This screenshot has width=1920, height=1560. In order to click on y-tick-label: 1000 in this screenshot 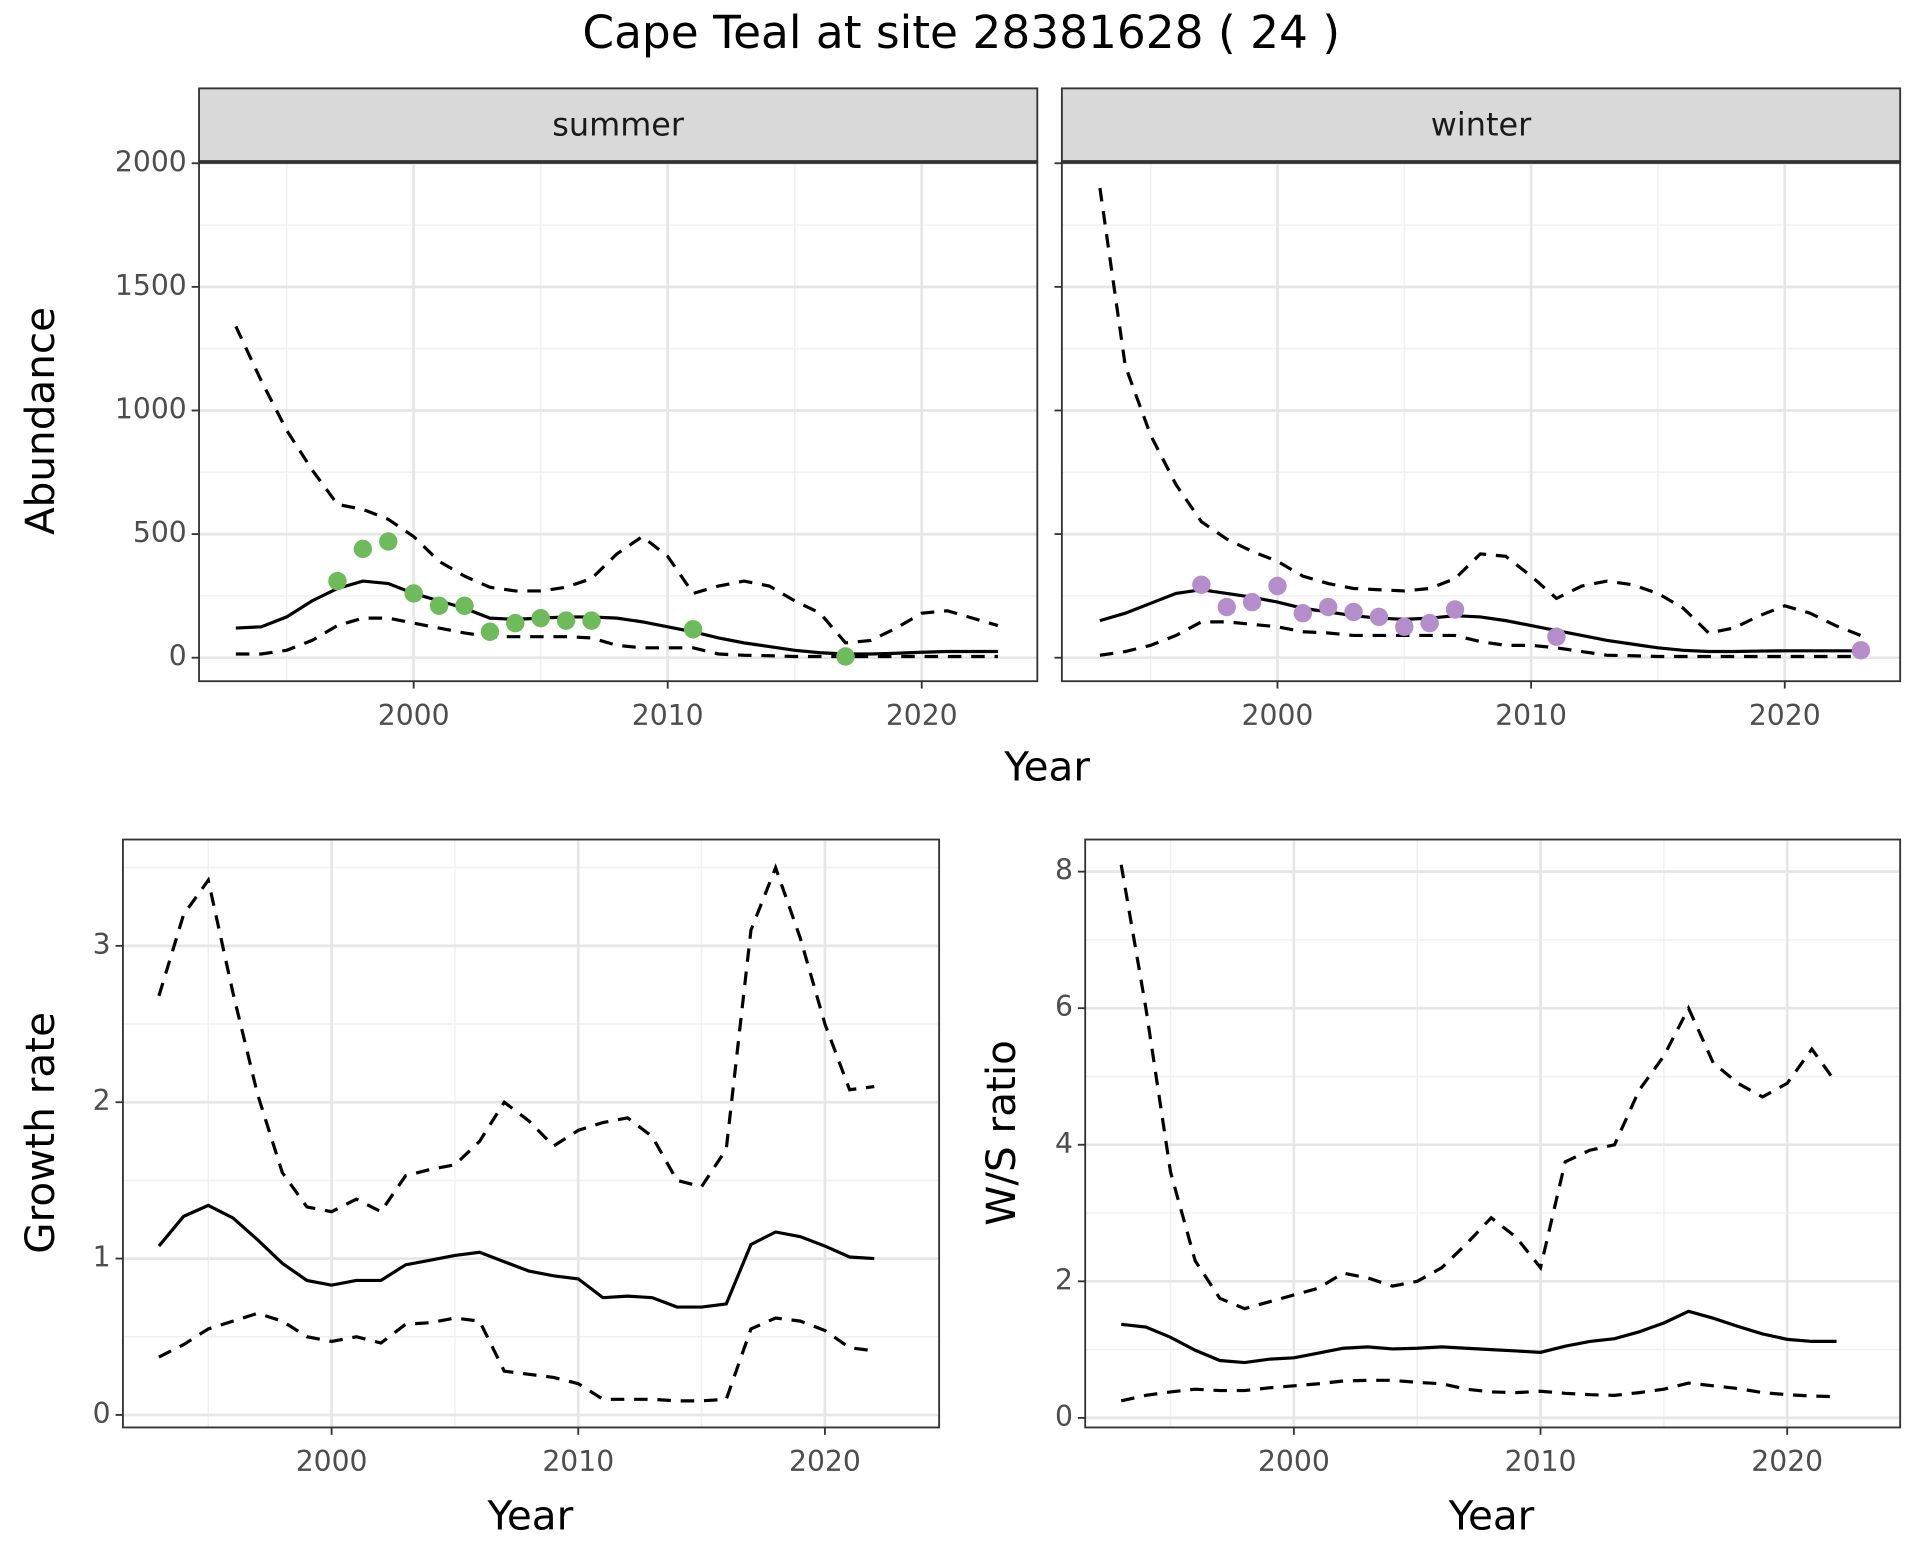, I will do `click(151, 408)`.